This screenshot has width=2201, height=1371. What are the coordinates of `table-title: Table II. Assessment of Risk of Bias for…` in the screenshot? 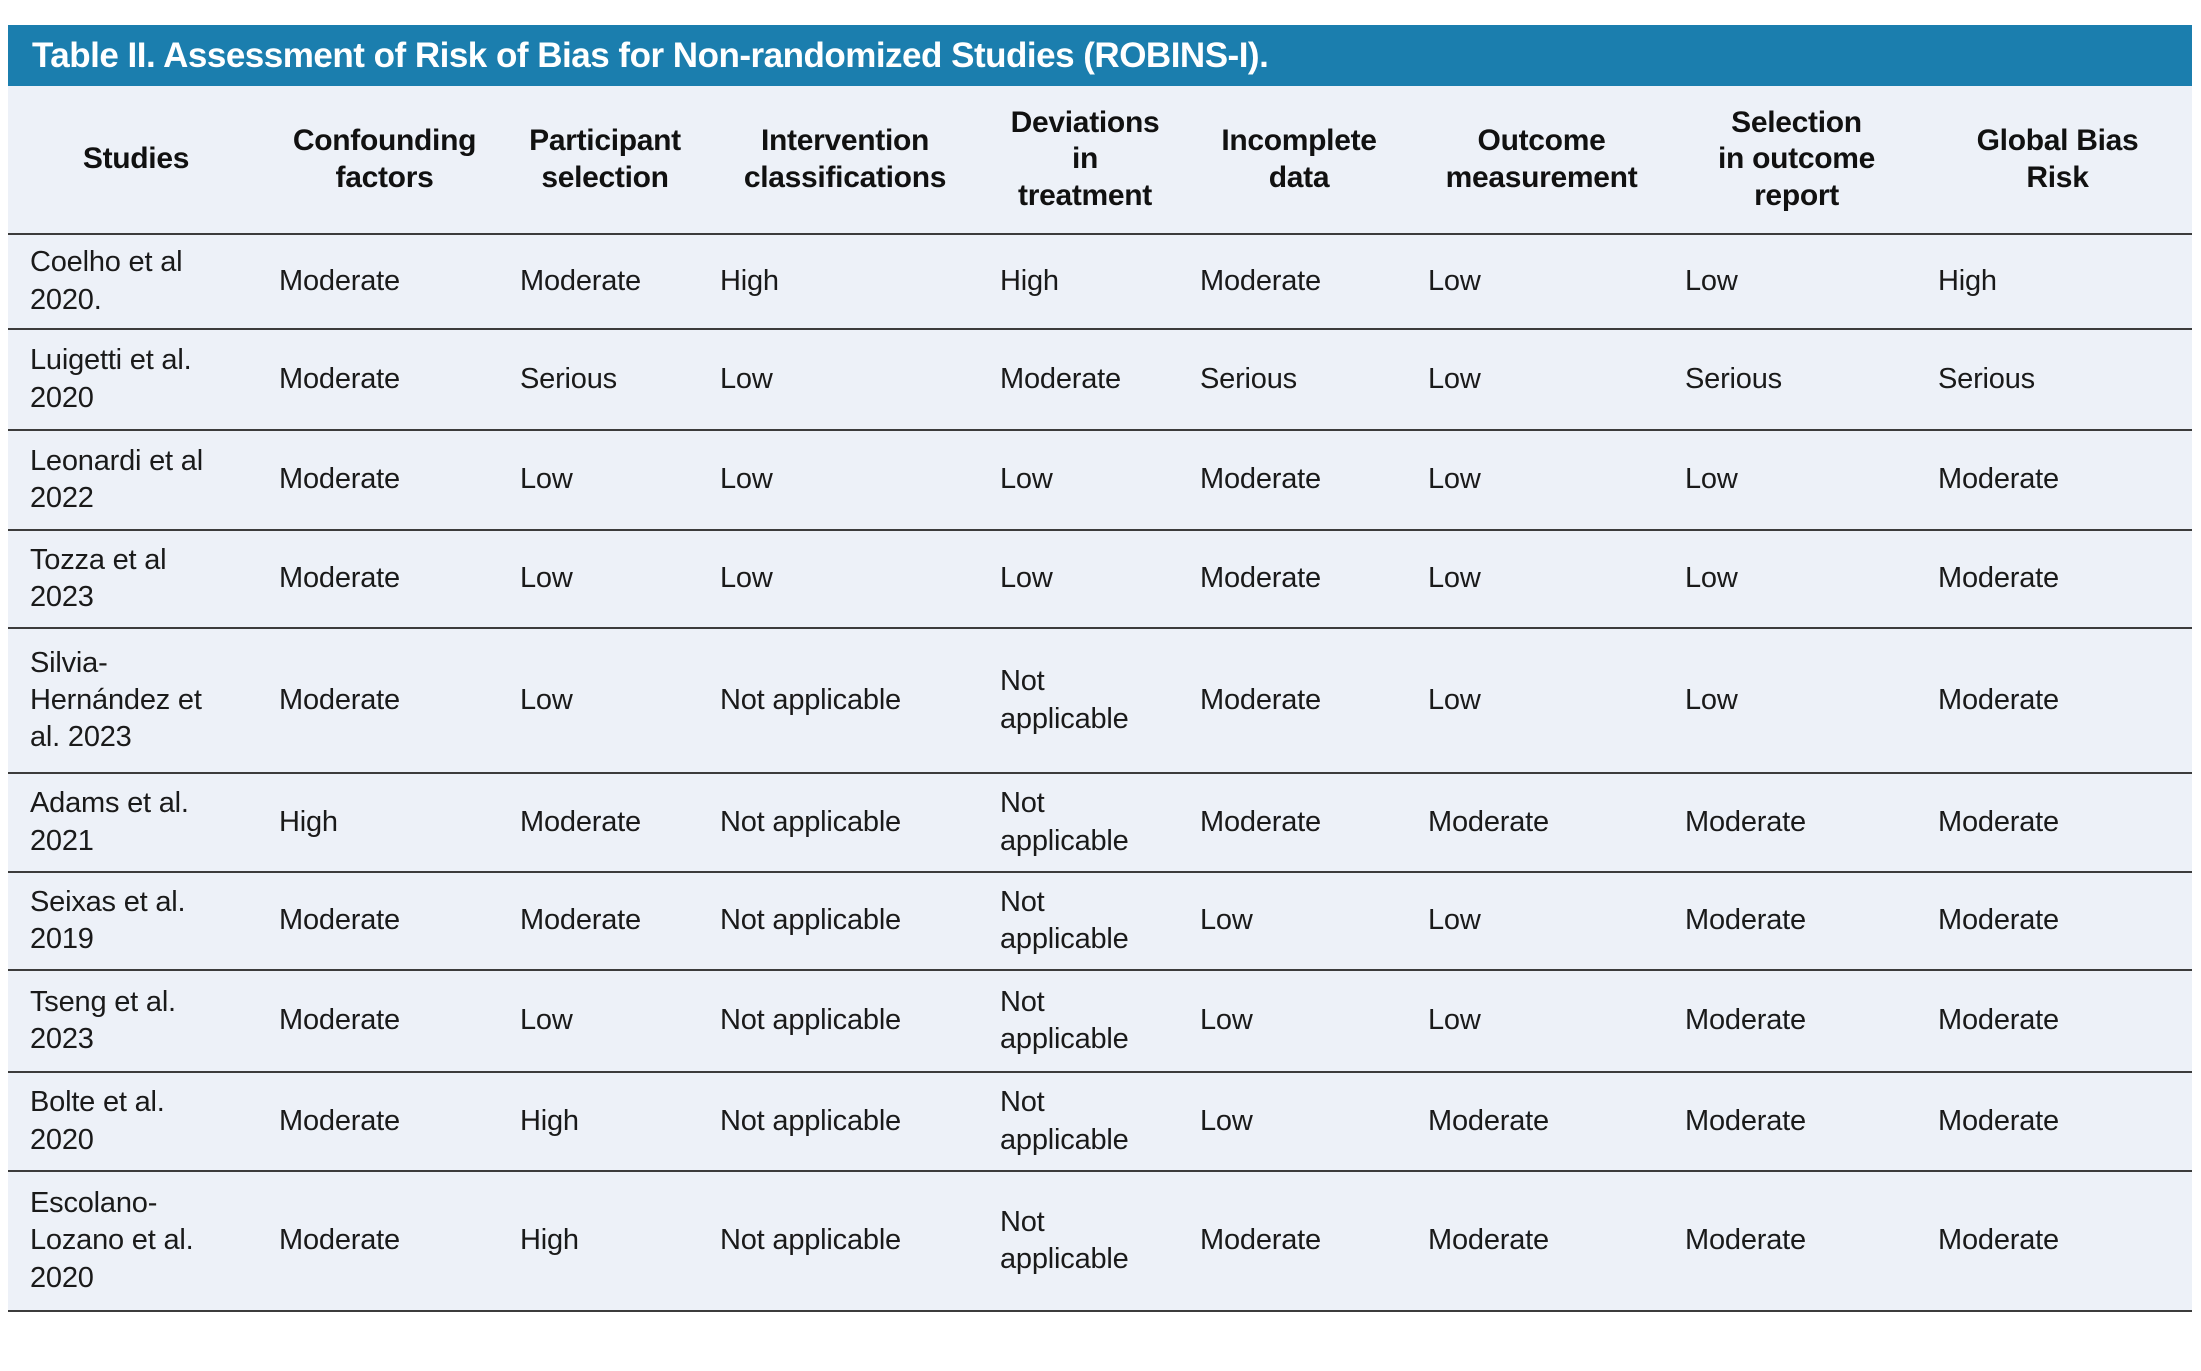 It's located at (650, 55).